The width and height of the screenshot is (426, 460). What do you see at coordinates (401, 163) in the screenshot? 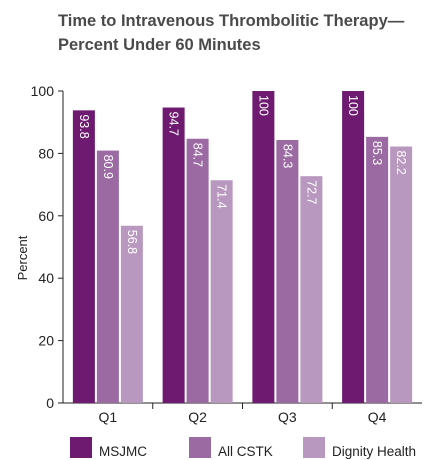
I see `data-label: 82.2` at bounding box center [401, 163].